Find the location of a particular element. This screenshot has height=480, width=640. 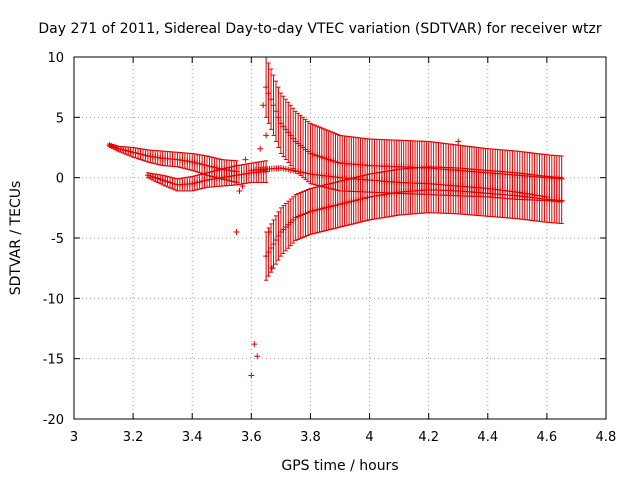

x-axis-label: GPS time / hours is located at coordinates (339, 466).